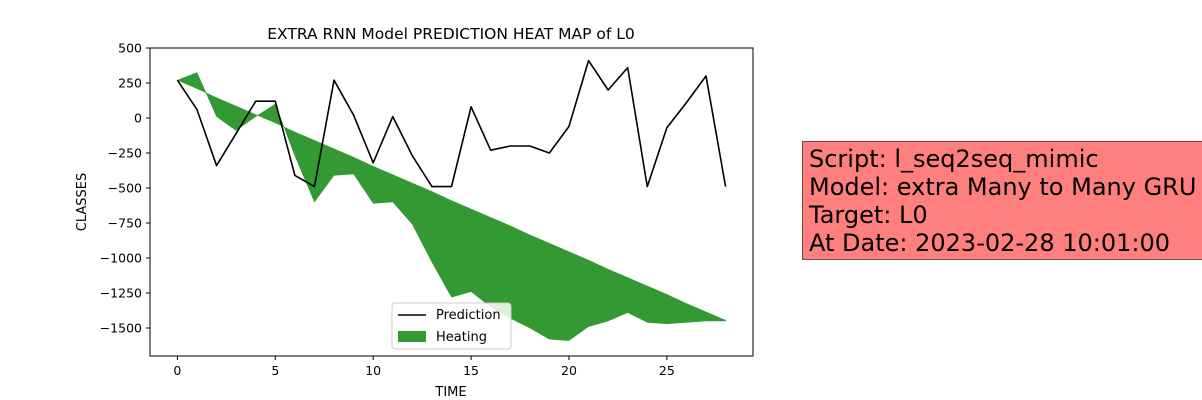  What do you see at coordinates (177, 370) in the screenshot?
I see `x-tick-label: 0` at bounding box center [177, 370].